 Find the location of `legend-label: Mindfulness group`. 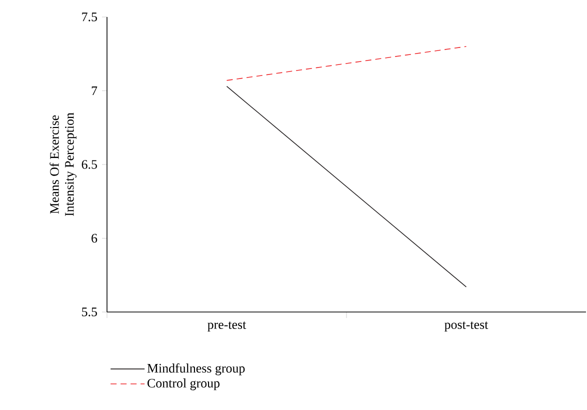

legend-label: Mindfulness group is located at coordinates (196, 369).